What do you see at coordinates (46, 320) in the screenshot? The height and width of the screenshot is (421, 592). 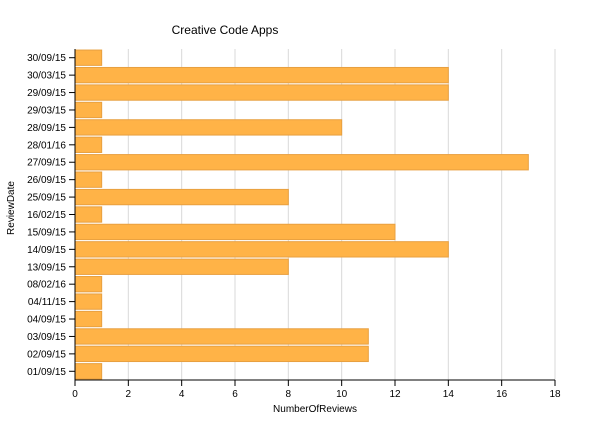 I see `y-tick-label: 04/09/15` at bounding box center [46, 320].